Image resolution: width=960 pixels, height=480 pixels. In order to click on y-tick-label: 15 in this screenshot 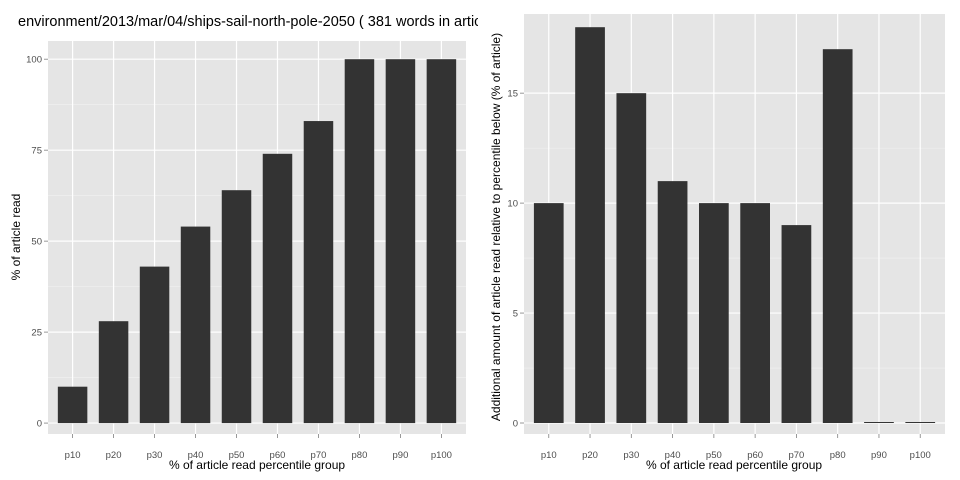, I will do `click(512, 94)`.